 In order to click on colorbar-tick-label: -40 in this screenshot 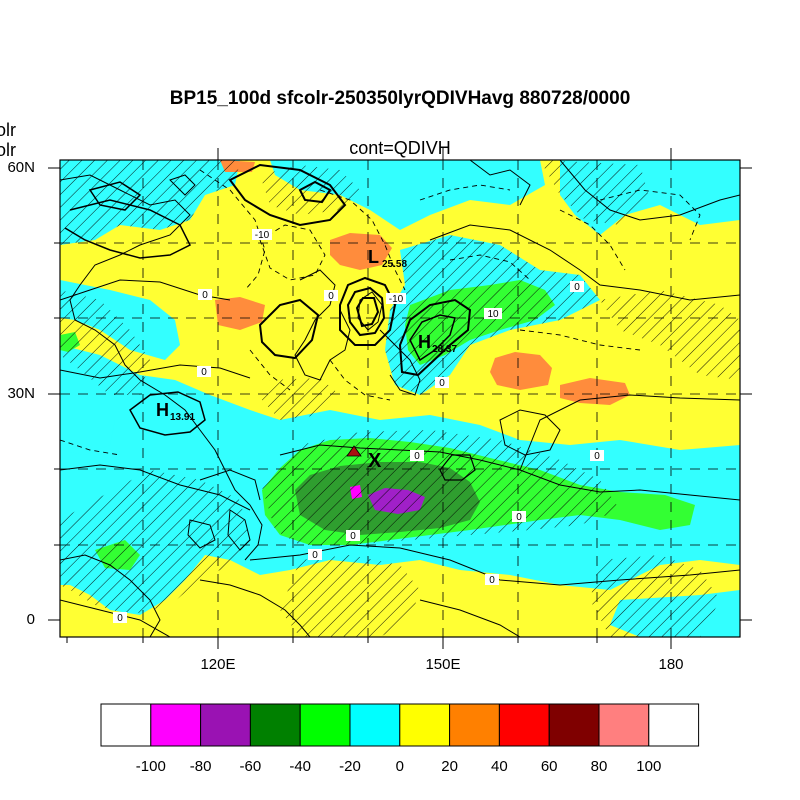, I will do `click(300, 766)`.